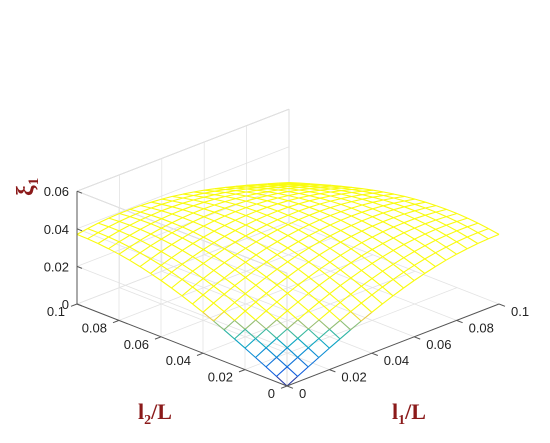  What do you see at coordinates (407, 352) in the screenshot?
I see `x-tick-labels: 0 0.02 0.04 0.06 0.08 0.1` at bounding box center [407, 352].